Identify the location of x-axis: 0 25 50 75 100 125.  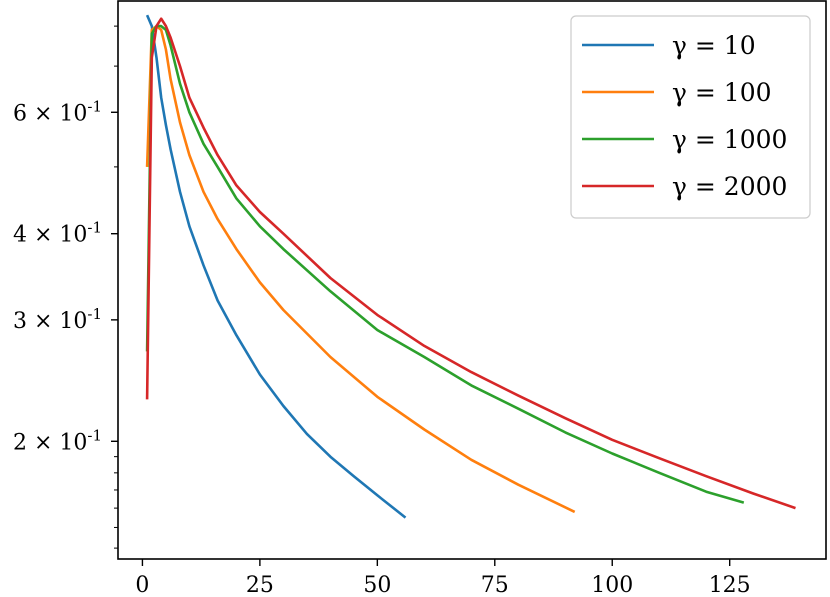
(443, 578).